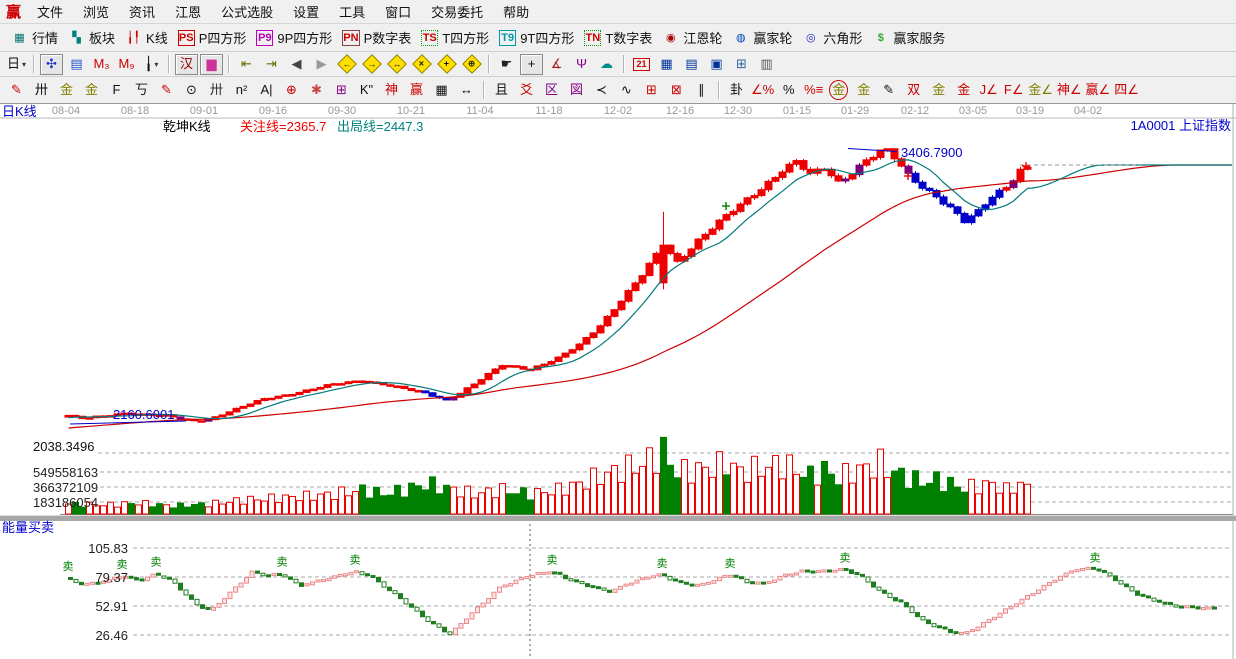 The height and width of the screenshot is (659, 1236). What do you see at coordinates (556, 64) in the screenshot?
I see `angle-measure-button: ∡` at bounding box center [556, 64].